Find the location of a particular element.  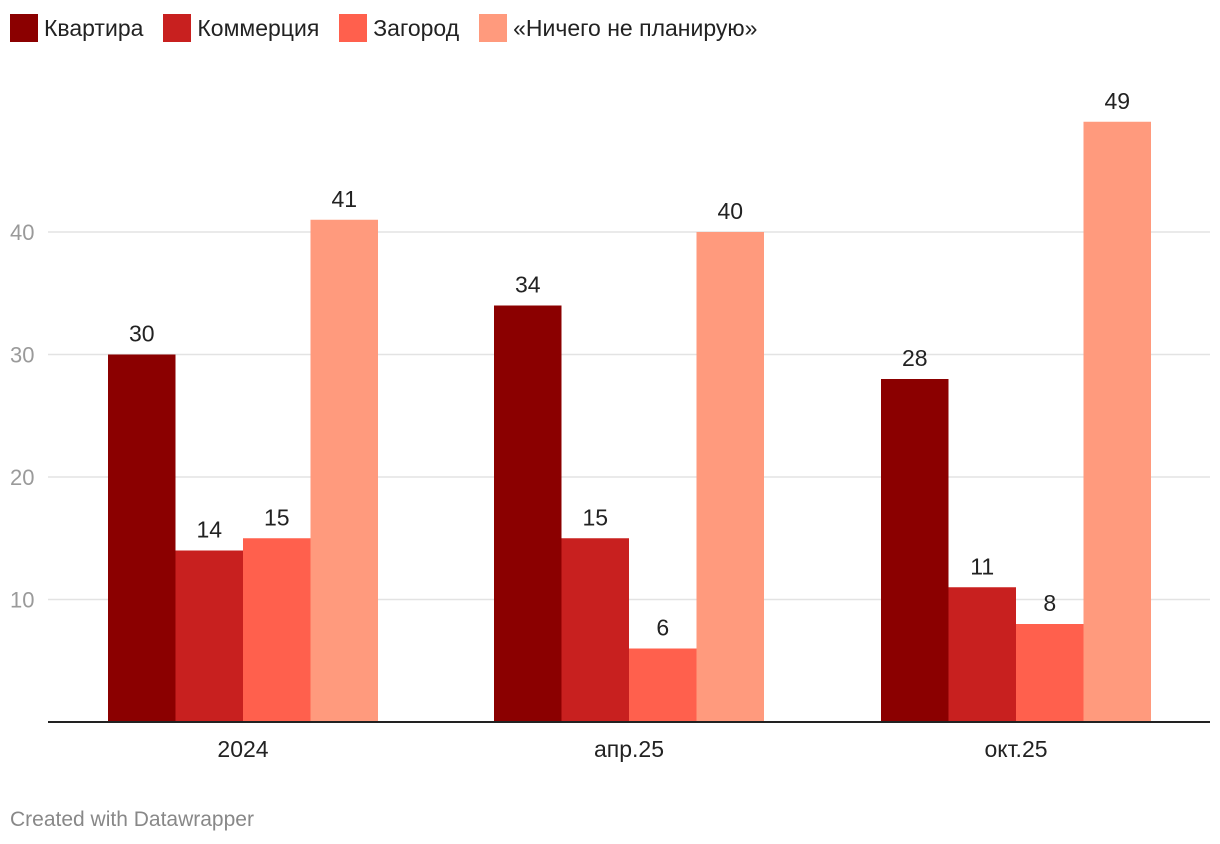

legend-item-nichego: «Ничего не планирую» is located at coordinates (618, 28).